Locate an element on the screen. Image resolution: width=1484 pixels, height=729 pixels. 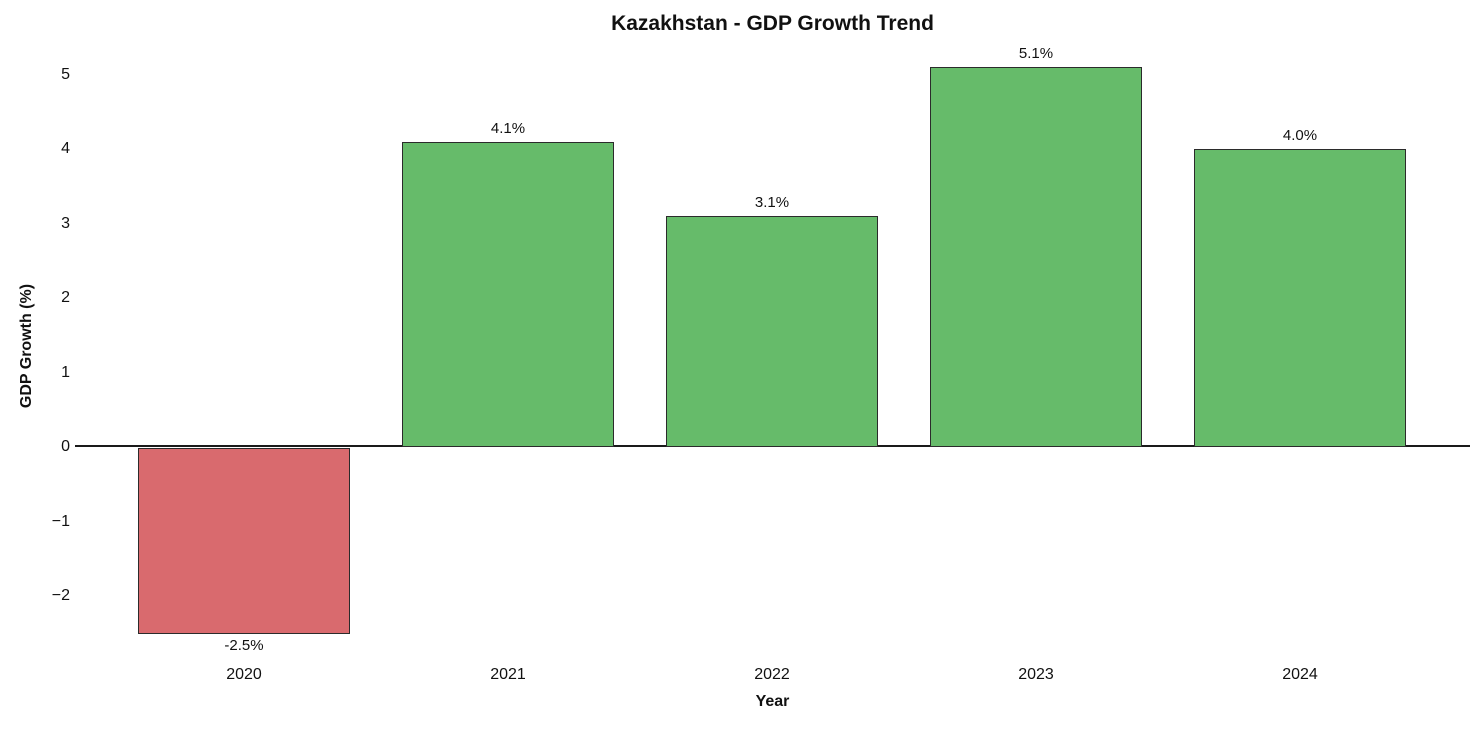
bar-2022 is located at coordinates (772, 331).